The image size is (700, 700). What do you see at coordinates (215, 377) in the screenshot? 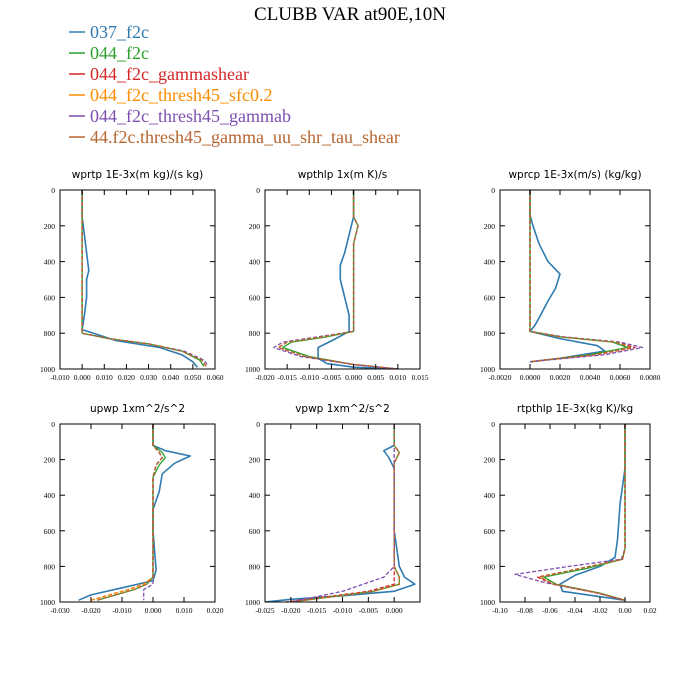
I see `x-tick-label: 0.060` at bounding box center [215, 377].